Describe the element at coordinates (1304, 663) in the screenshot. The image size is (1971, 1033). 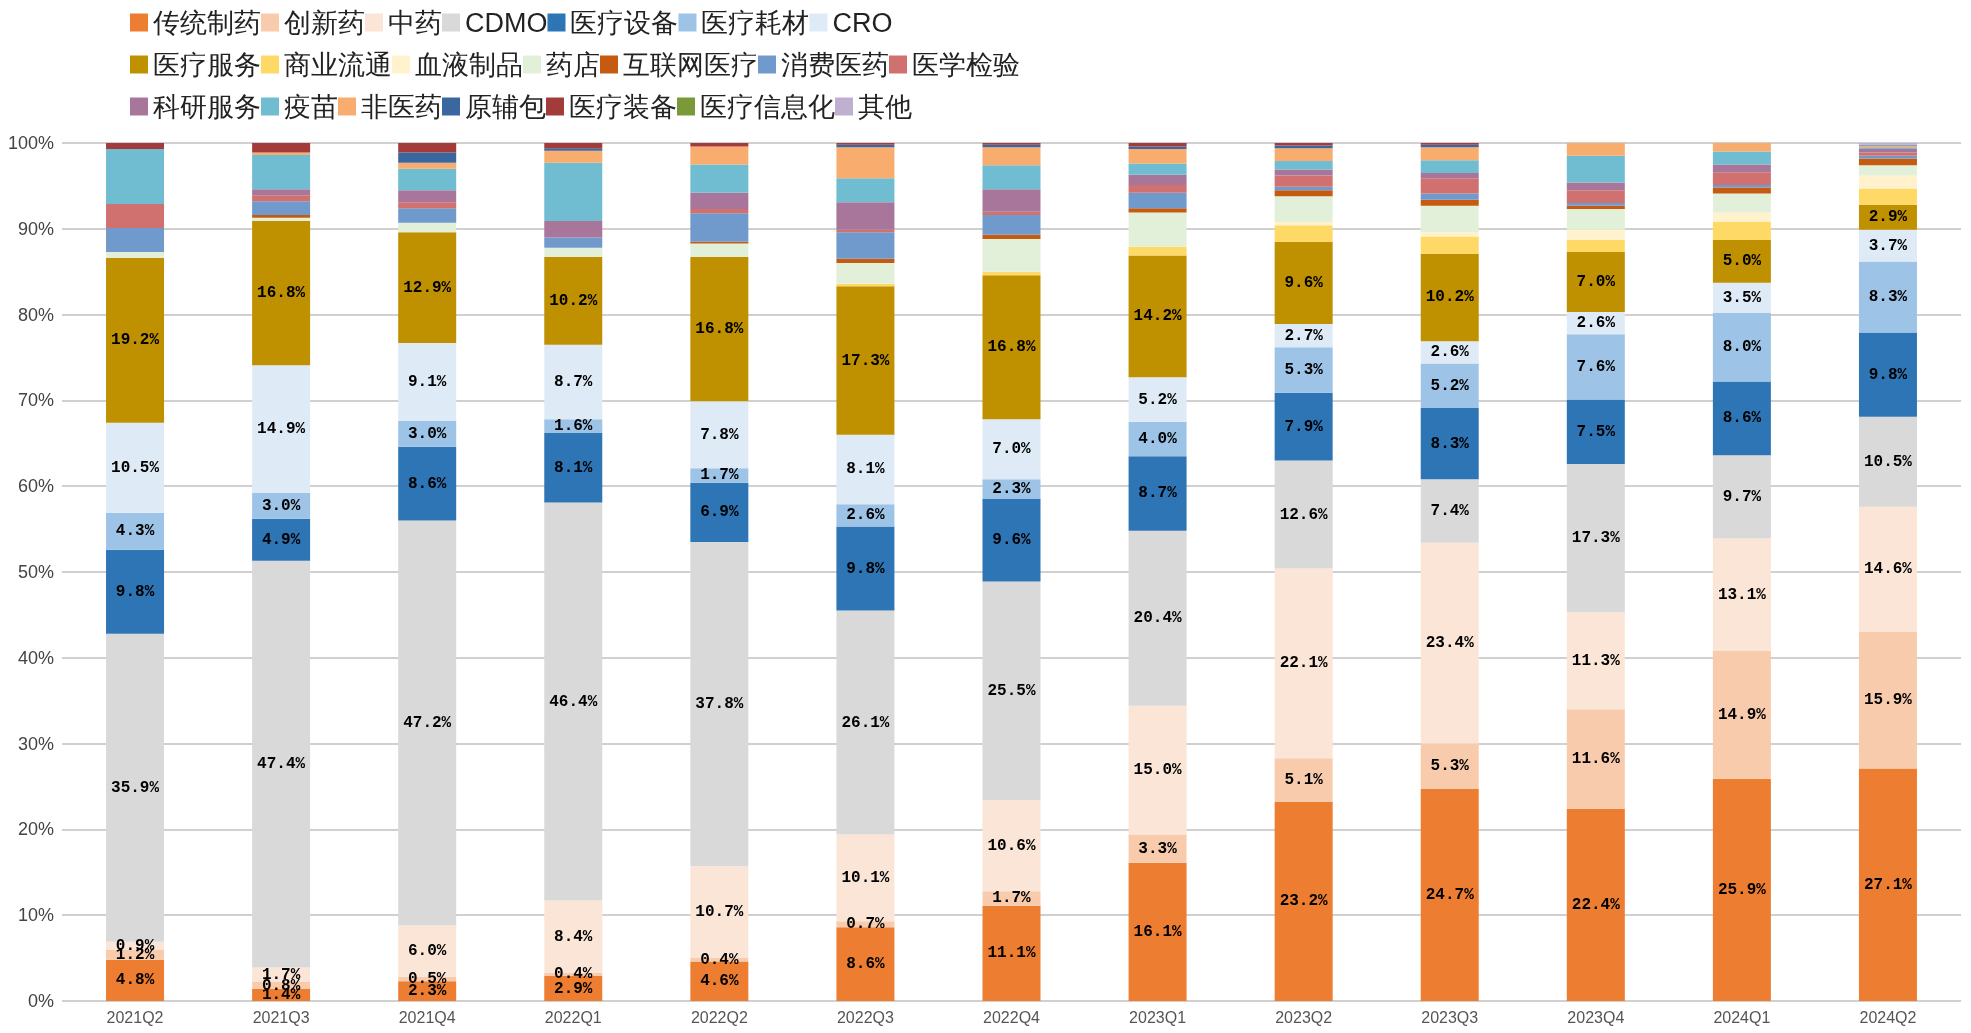
I see `data-label: 22.1%` at that location.